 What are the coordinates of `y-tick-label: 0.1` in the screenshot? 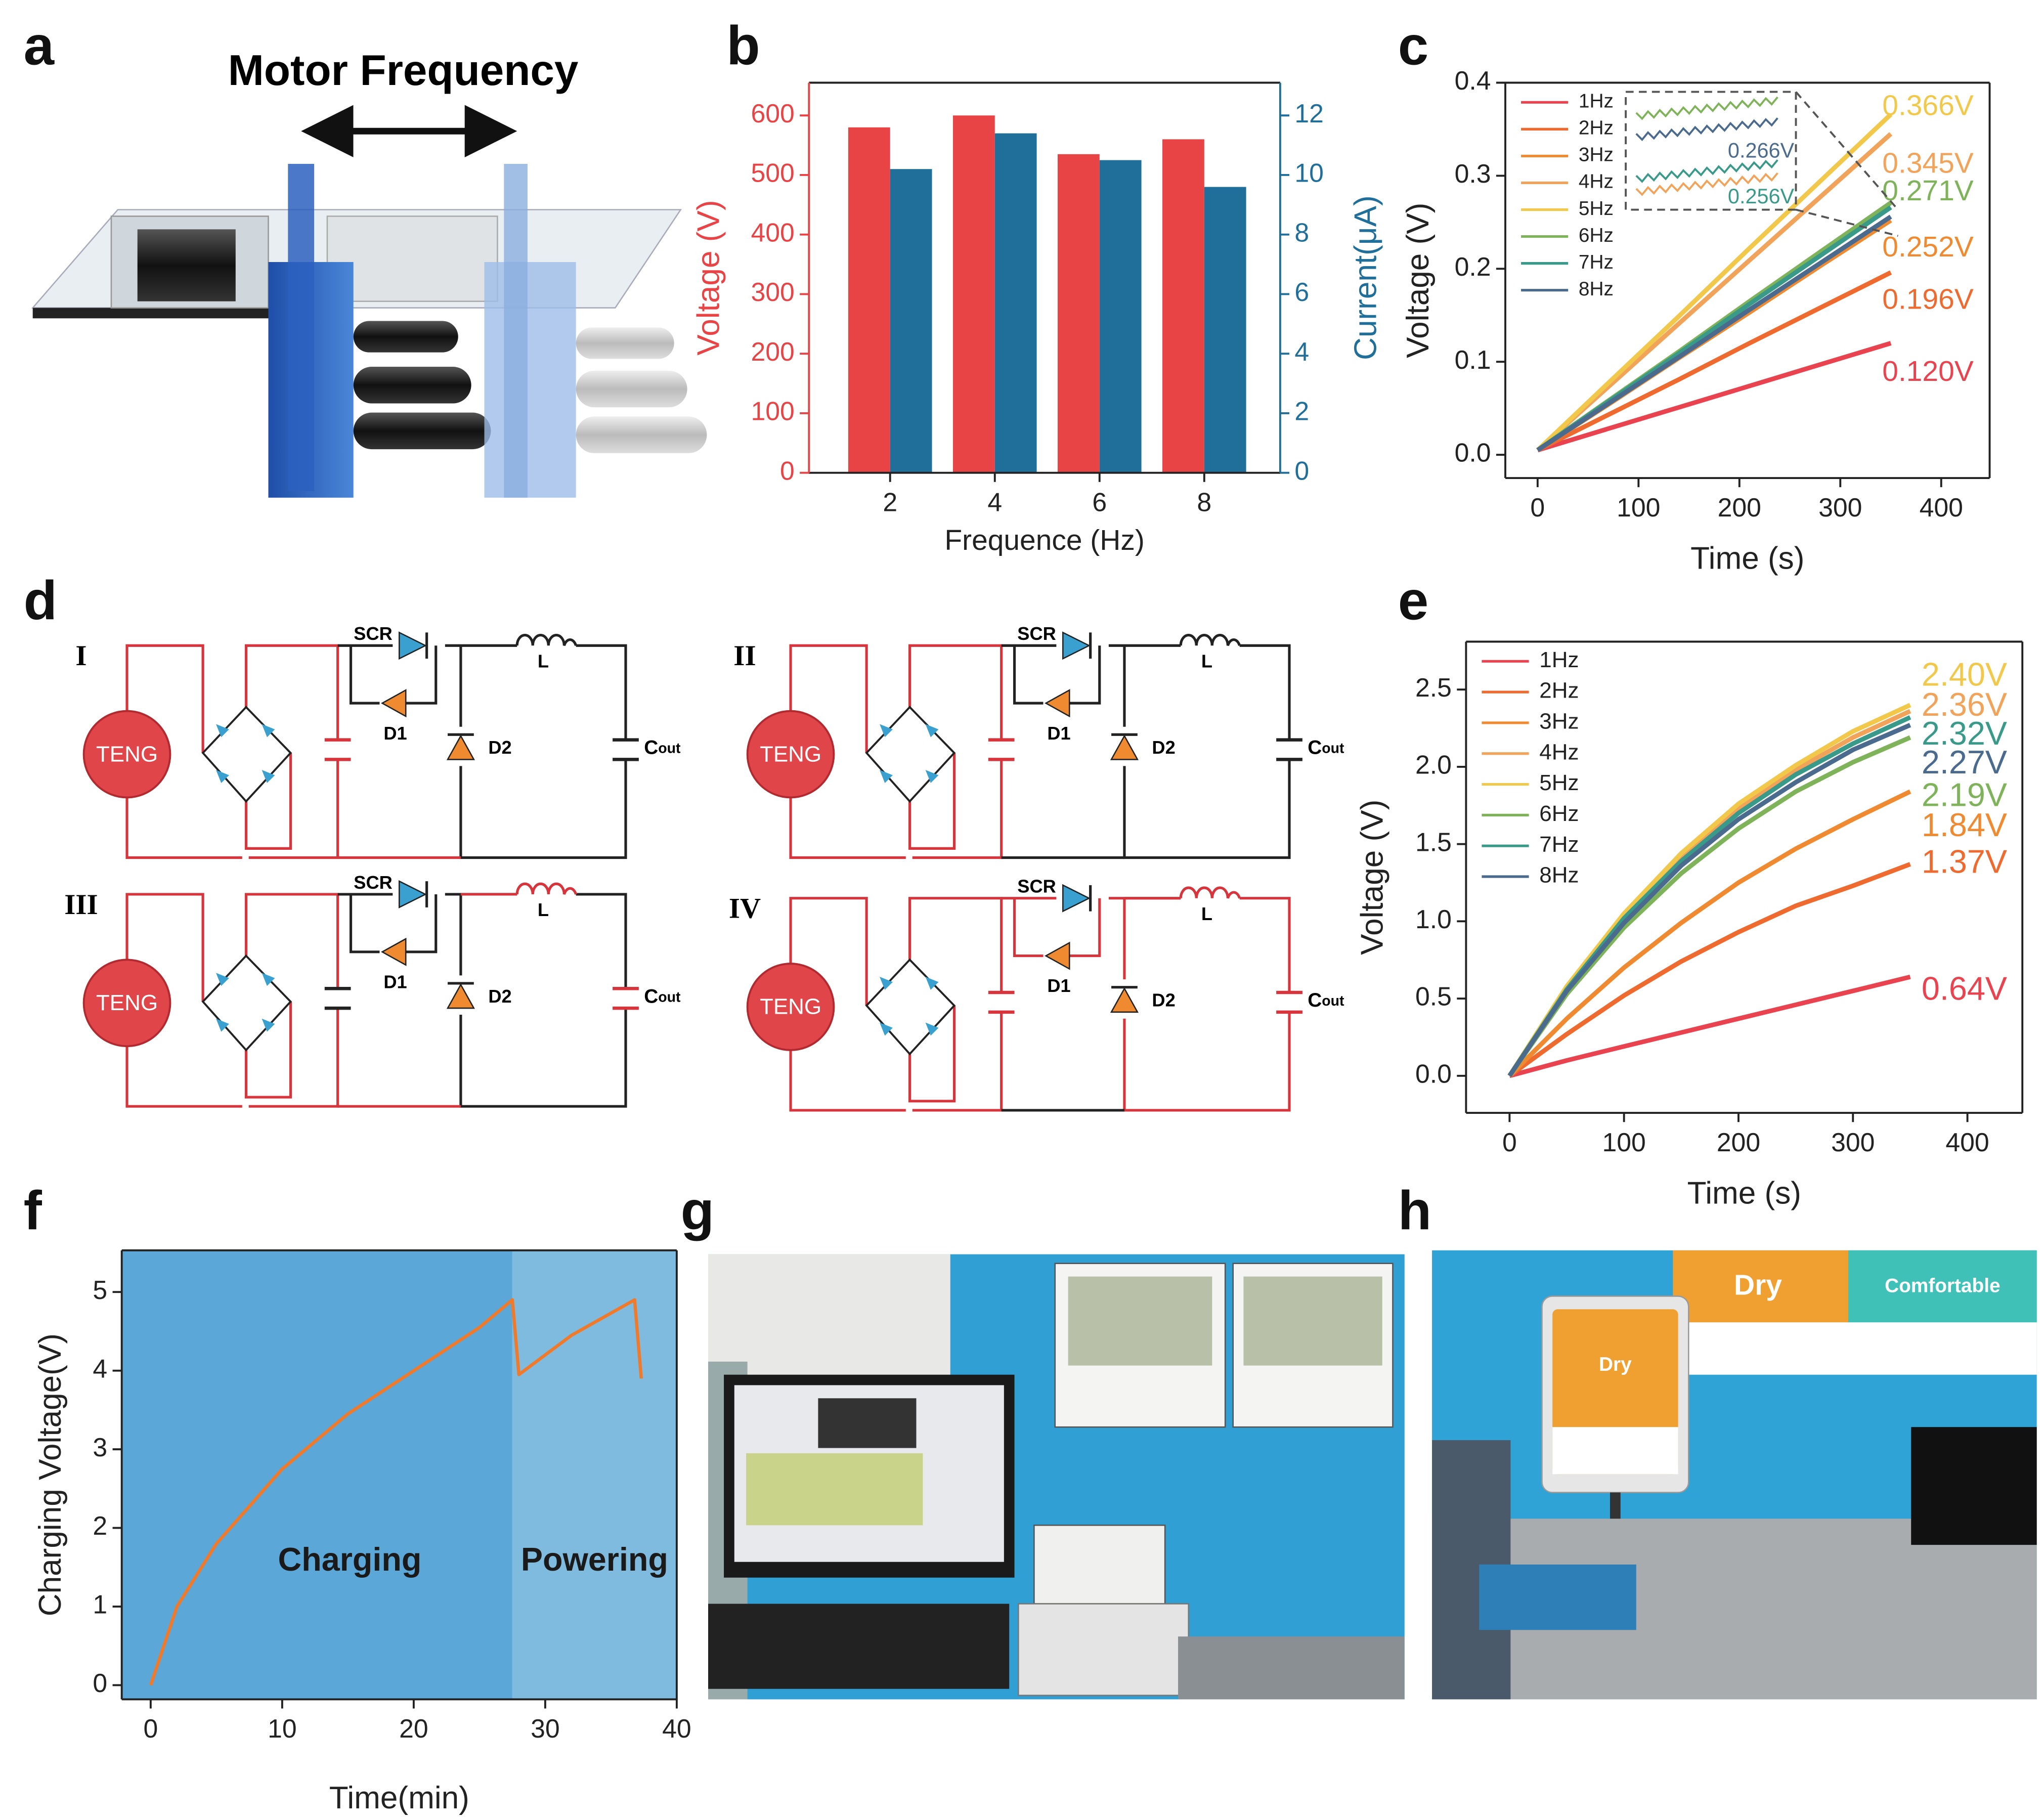 It's located at (1473, 359).